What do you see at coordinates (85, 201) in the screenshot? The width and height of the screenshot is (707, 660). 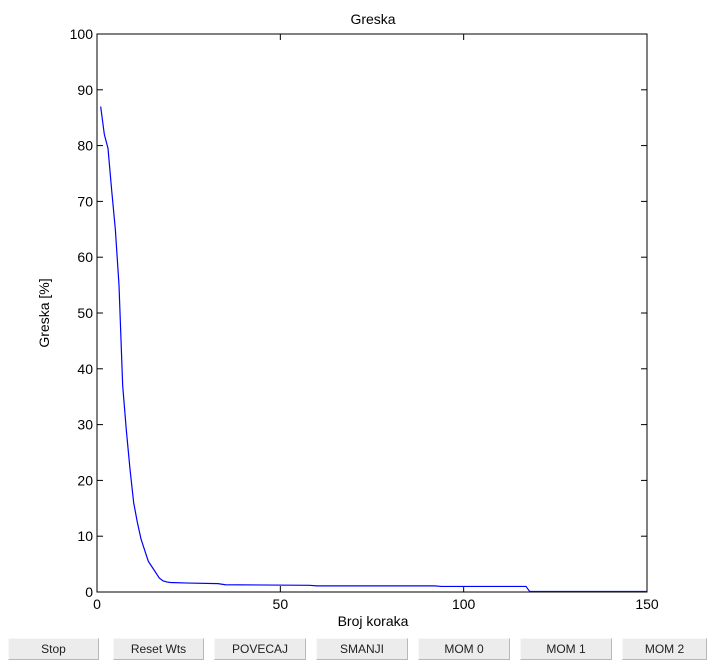 I see `y-tick-label: 70` at bounding box center [85, 201].